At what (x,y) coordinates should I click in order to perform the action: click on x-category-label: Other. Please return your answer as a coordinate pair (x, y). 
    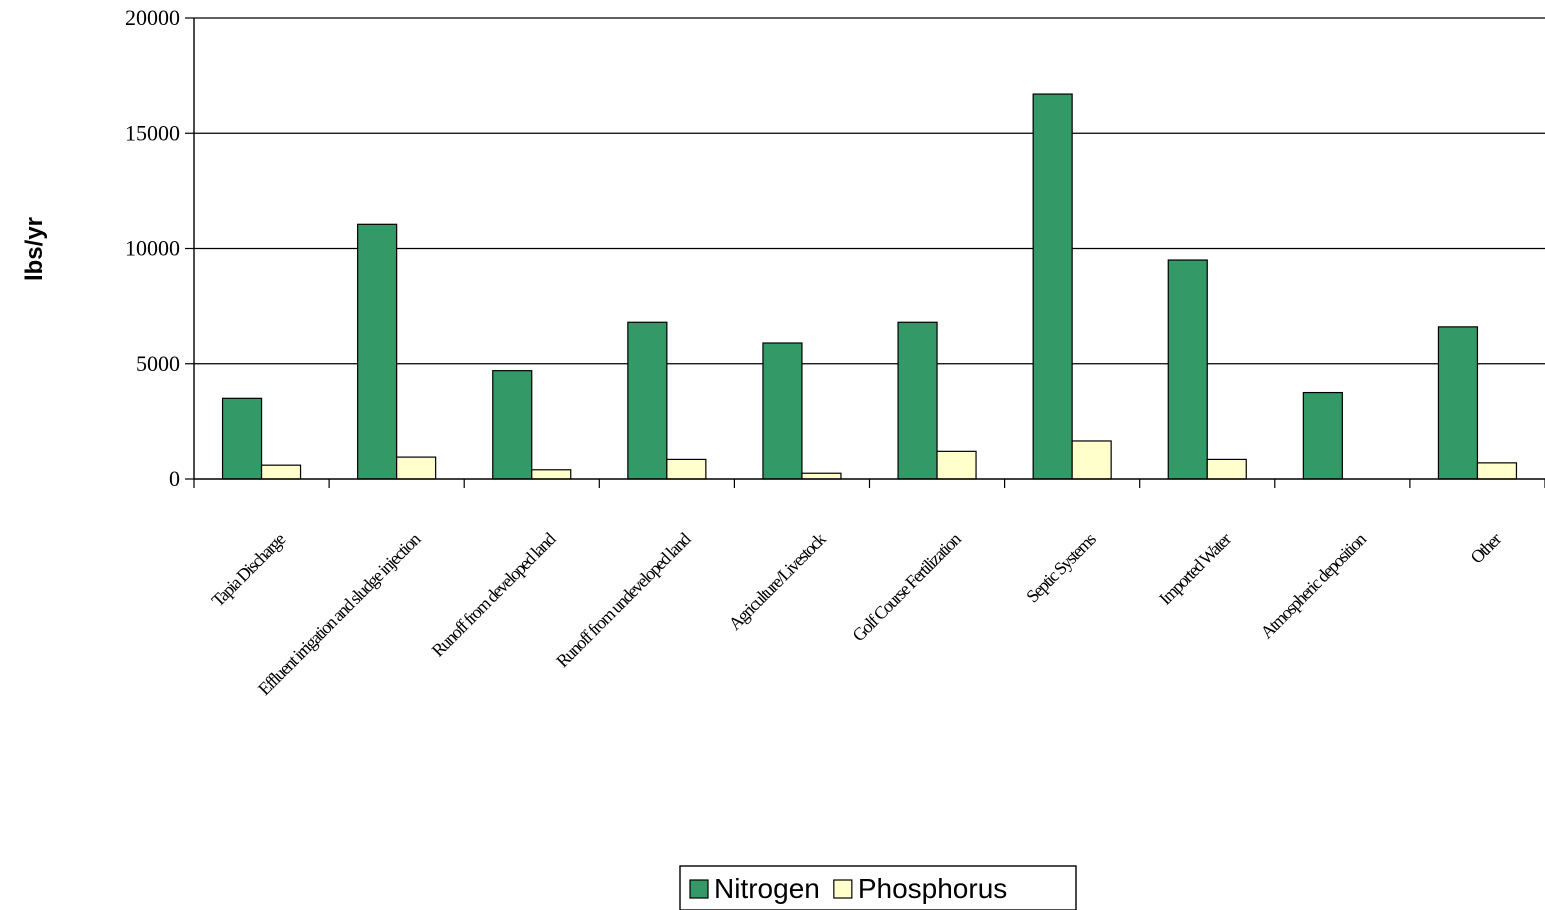
    Looking at the image, I should click on (1485, 548).